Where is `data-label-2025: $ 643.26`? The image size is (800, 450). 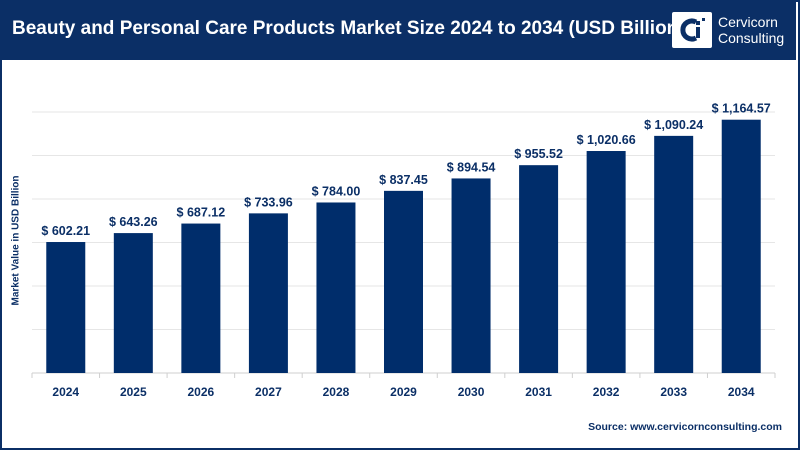
data-label-2025: $ 643.26 is located at coordinates (133, 222).